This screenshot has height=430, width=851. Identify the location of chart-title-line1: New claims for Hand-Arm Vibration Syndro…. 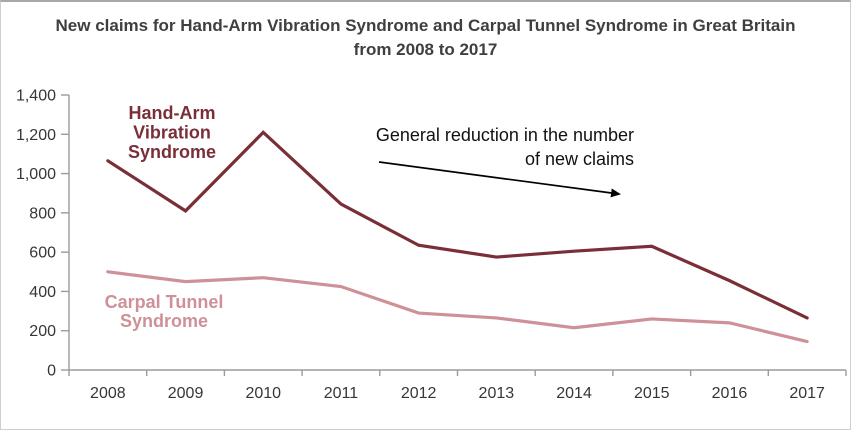
(425, 25).